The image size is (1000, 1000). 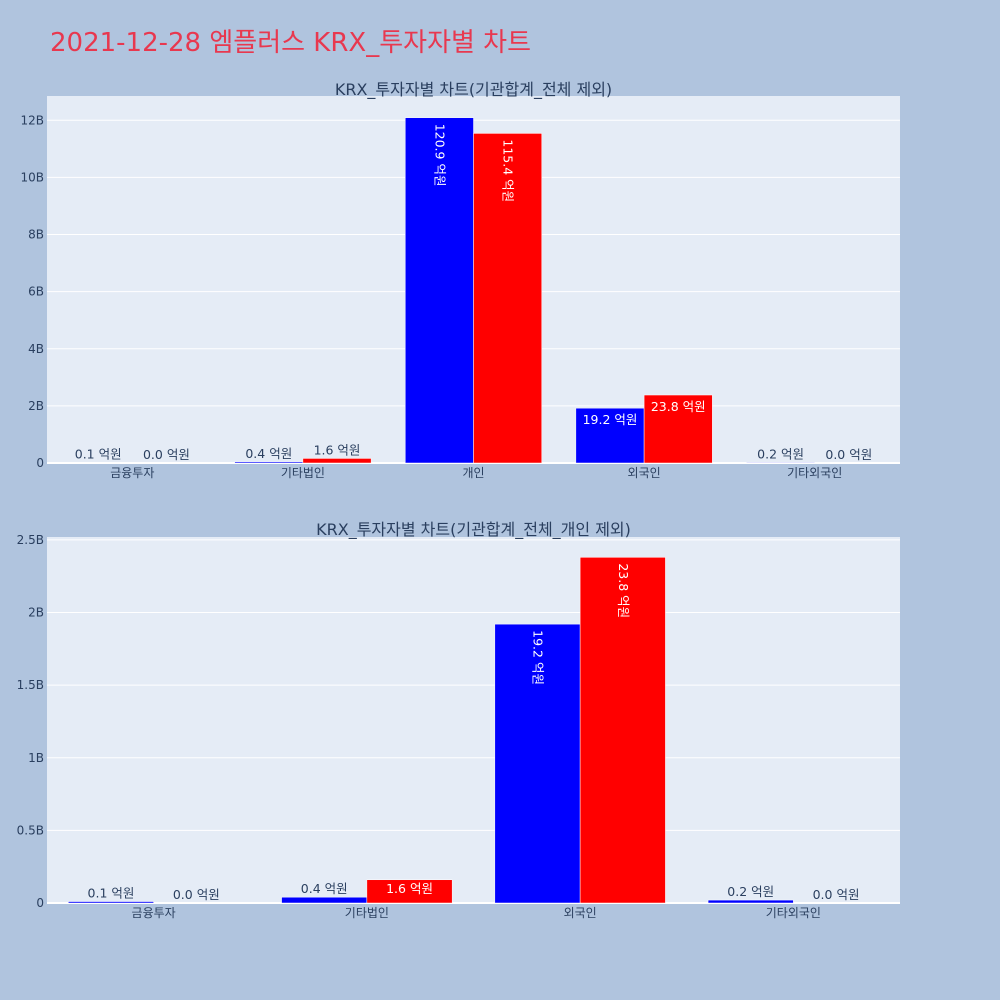 What do you see at coordinates (36, 235) in the screenshot?
I see `y-tick-label: 8B` at bounding box center [36, 235].